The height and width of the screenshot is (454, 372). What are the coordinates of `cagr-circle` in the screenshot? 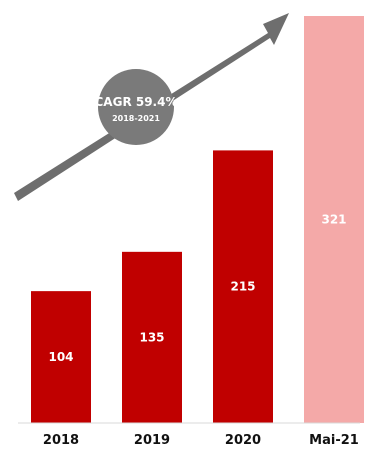 It's located at (136, 107).